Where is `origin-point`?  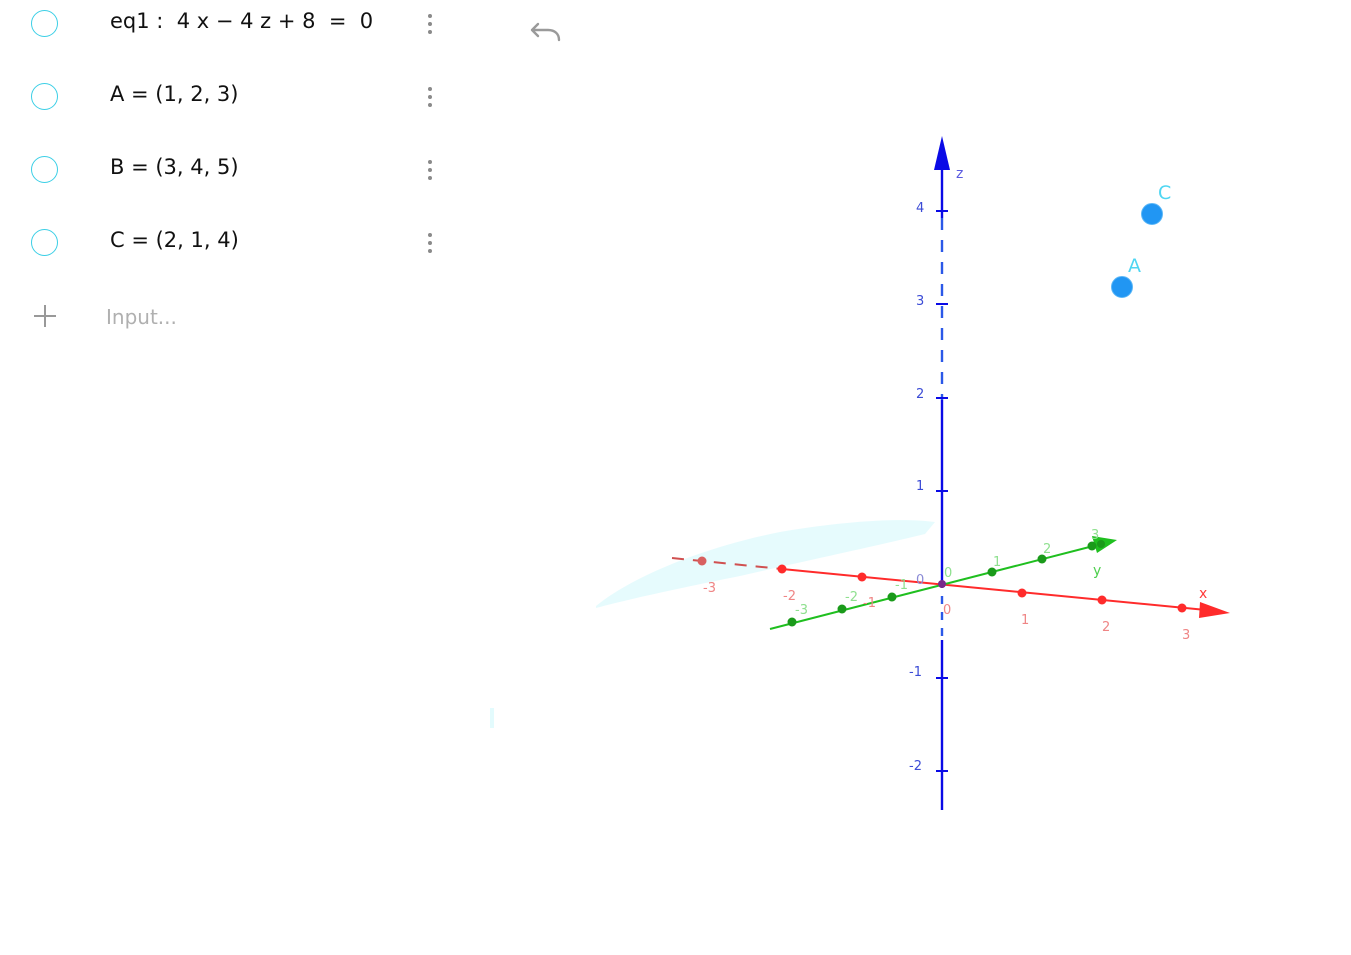 origin-point is located at coordinates (942, 584).